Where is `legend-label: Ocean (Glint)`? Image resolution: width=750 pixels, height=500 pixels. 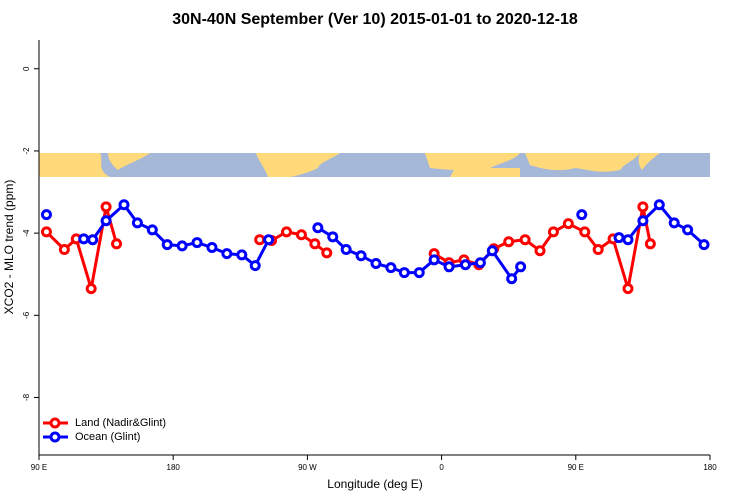
legend-label: Ocean (Glint) is located at coordinates (107, 437).